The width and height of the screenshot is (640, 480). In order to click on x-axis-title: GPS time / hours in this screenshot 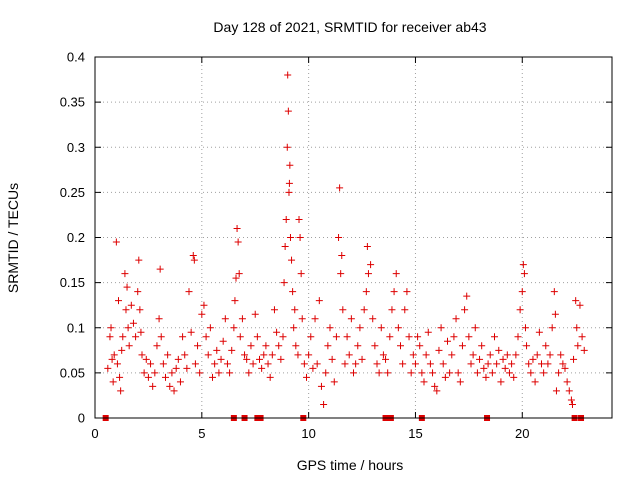, I will do `click(350, 465)`.